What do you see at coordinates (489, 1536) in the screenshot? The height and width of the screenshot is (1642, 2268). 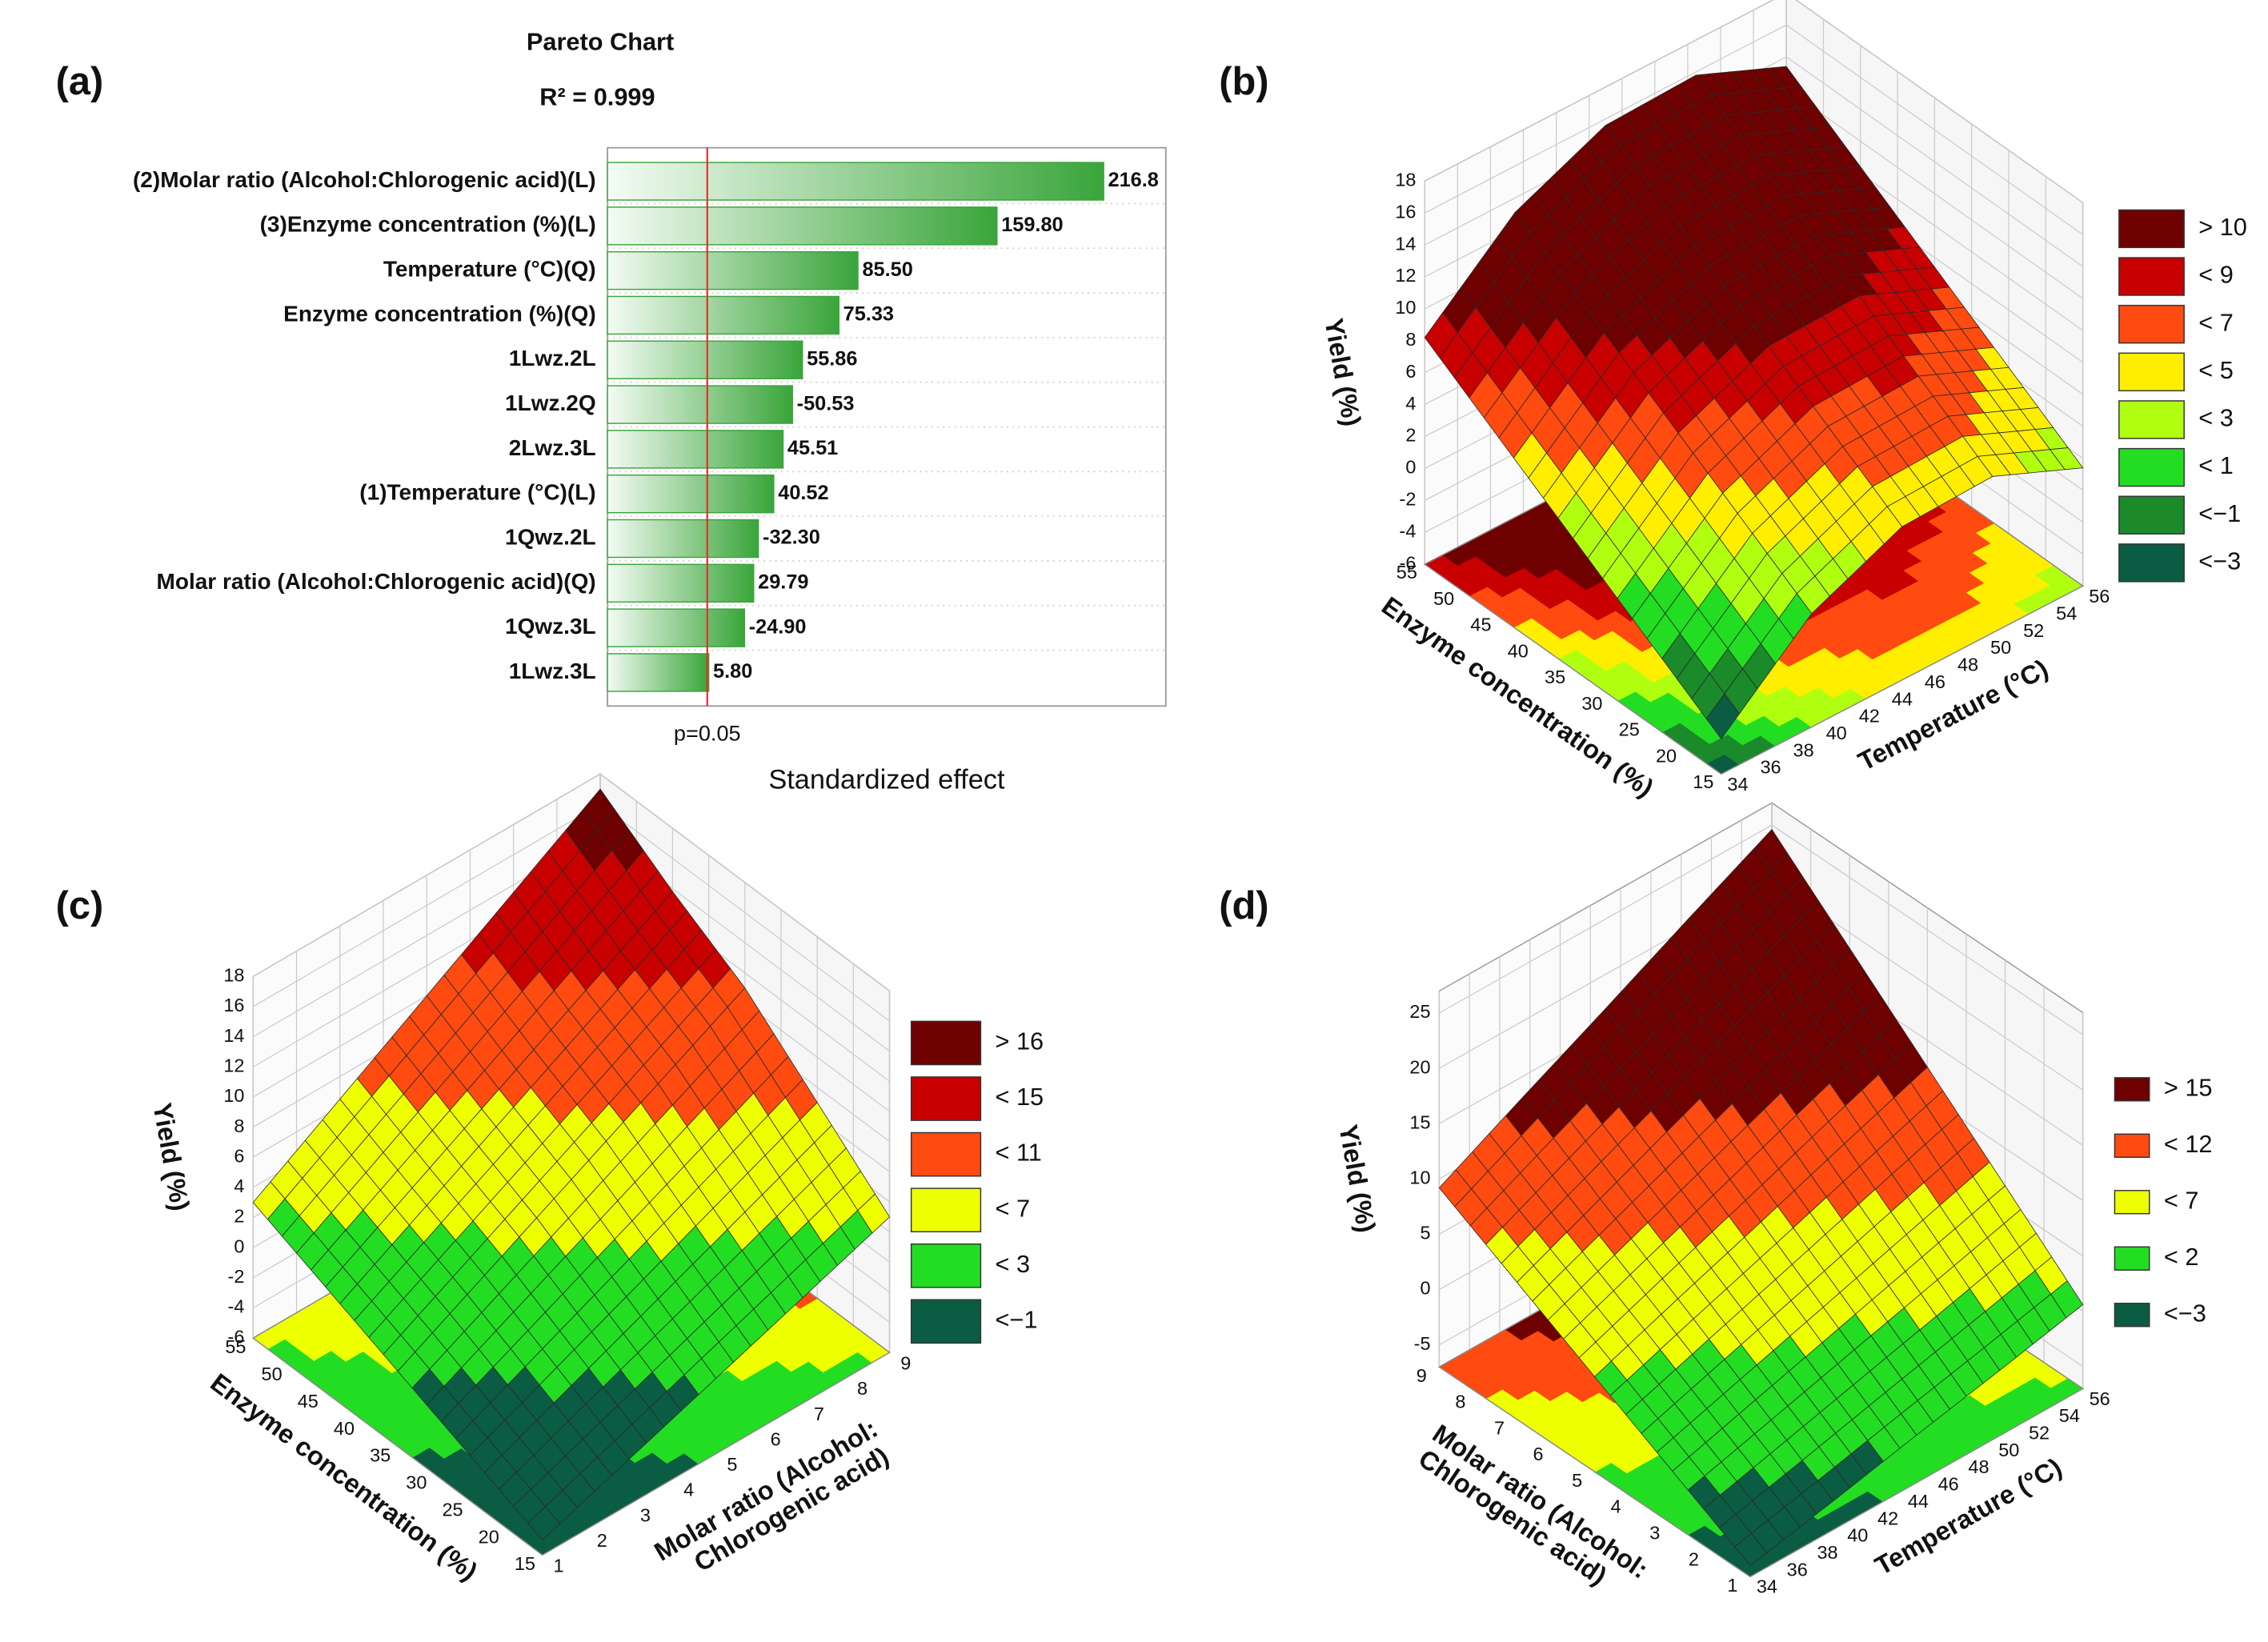 I see `y-tick-label: 20` at bounding box center [489, 1536].